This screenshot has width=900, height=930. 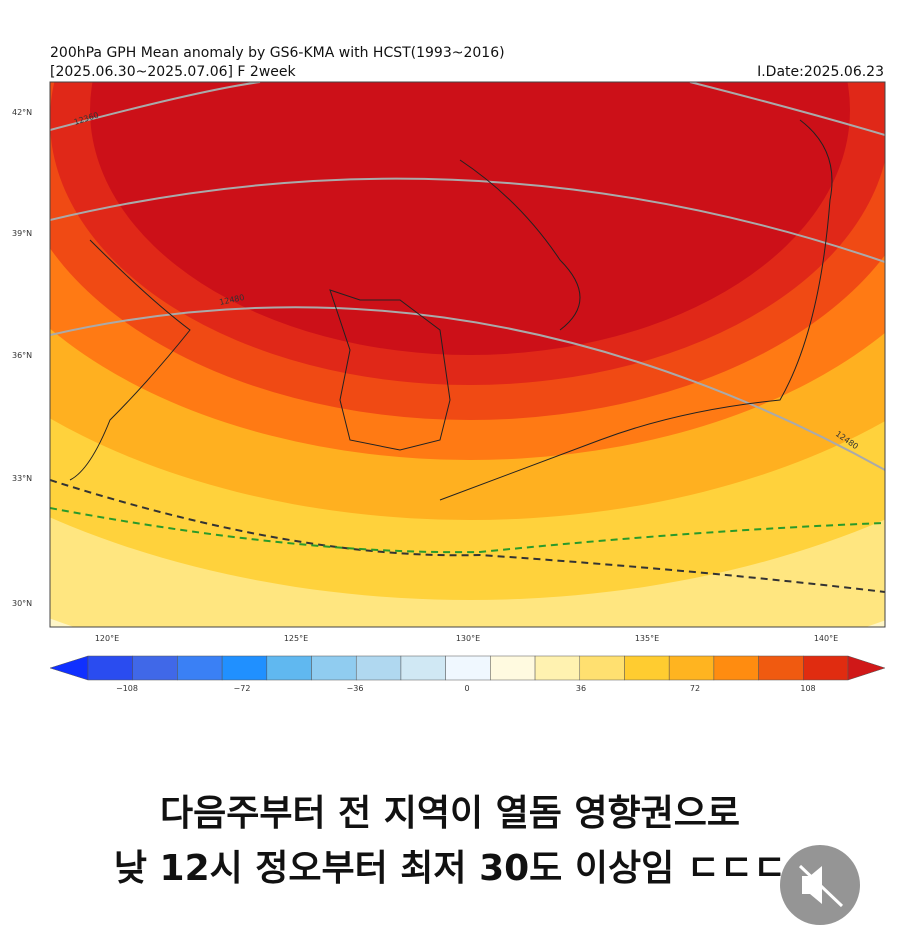 What do you see at coordinates (647, 638) in the screenshot?
I see `lon-label: 135°E` at bounding box center [647, 638].